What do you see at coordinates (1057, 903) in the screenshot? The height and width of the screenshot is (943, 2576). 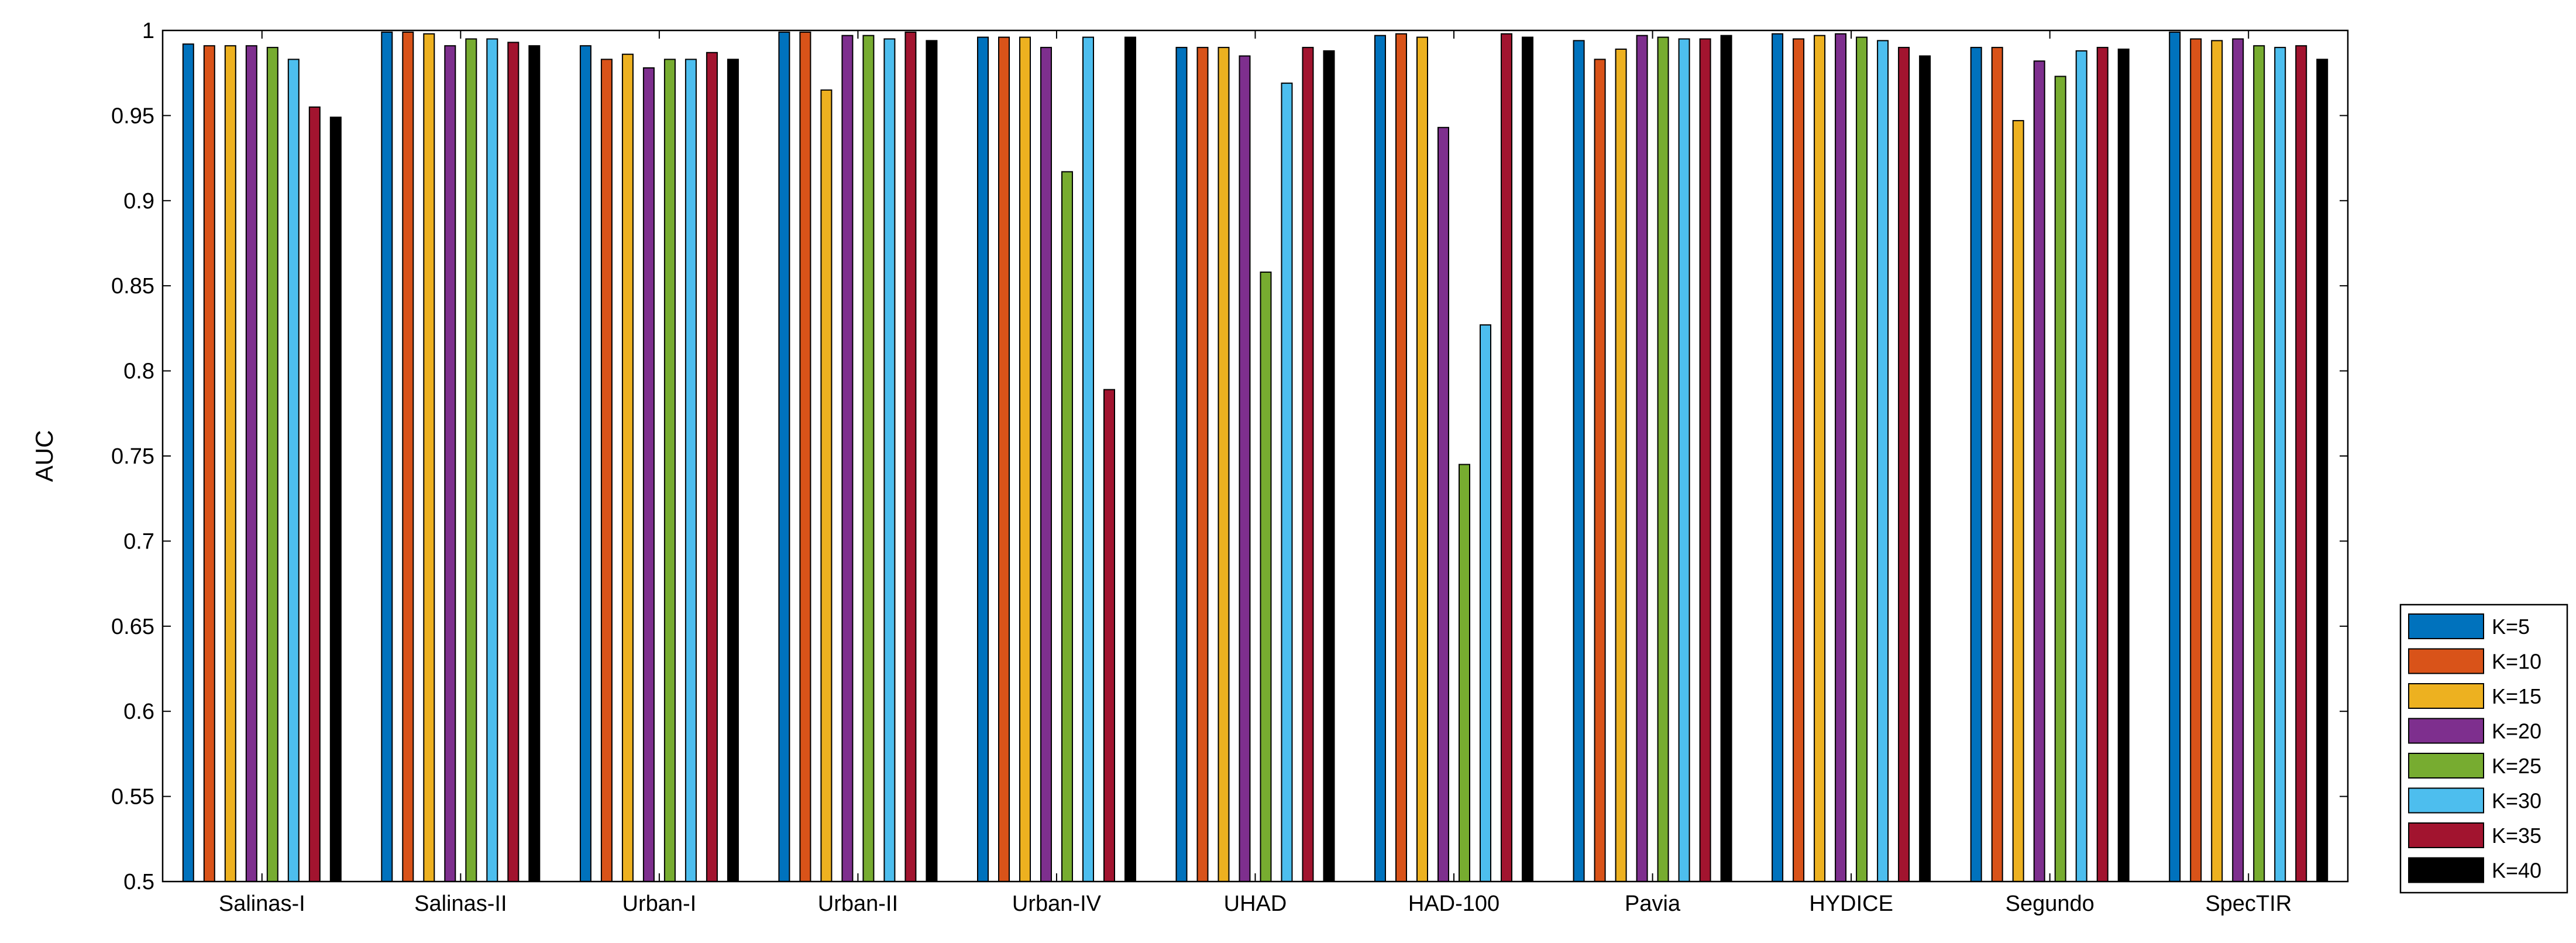 I see `x-tick-label: Urban-IV` at bounding box center [1057, 903].